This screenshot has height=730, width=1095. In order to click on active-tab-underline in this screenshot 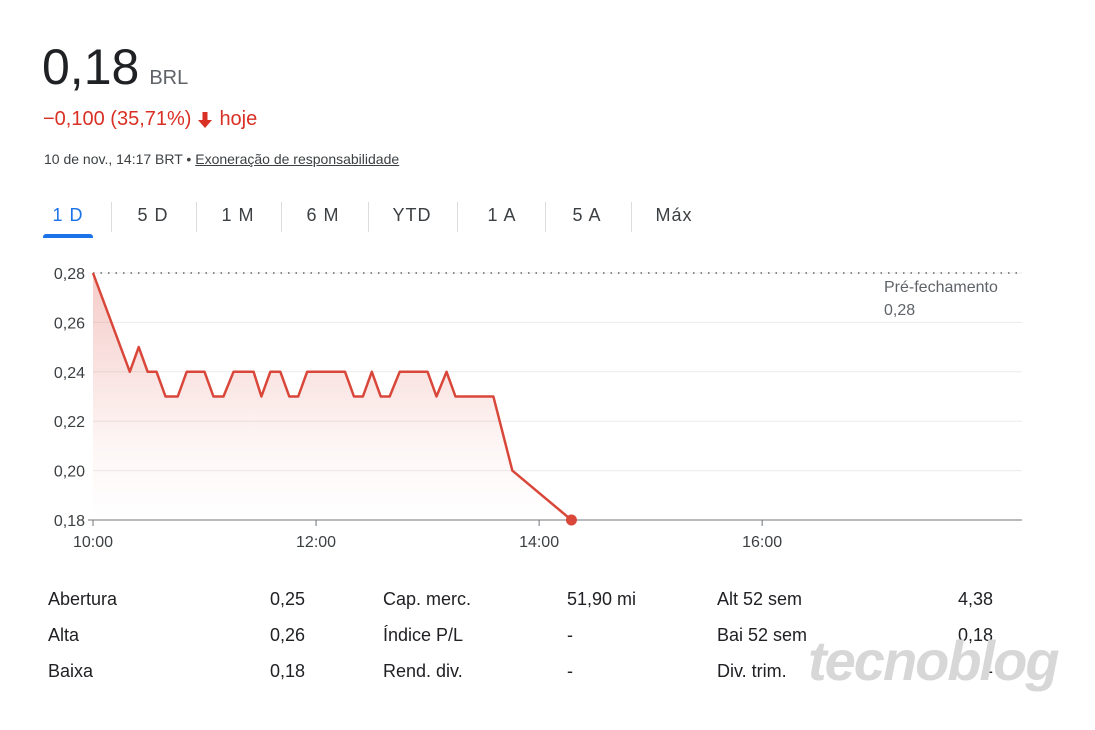, I will do `click(68, 236)`.